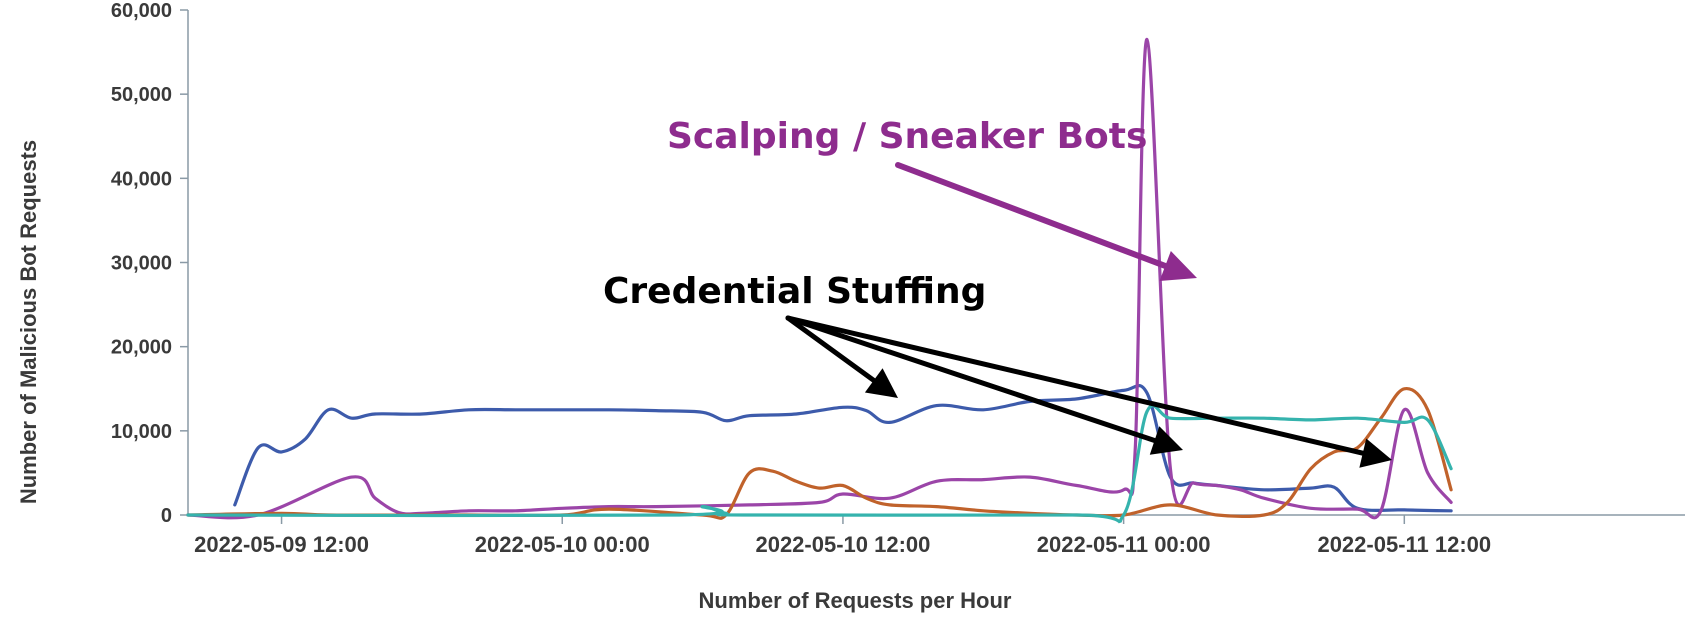  I want to click on series-line-teal, so click(819, 464).